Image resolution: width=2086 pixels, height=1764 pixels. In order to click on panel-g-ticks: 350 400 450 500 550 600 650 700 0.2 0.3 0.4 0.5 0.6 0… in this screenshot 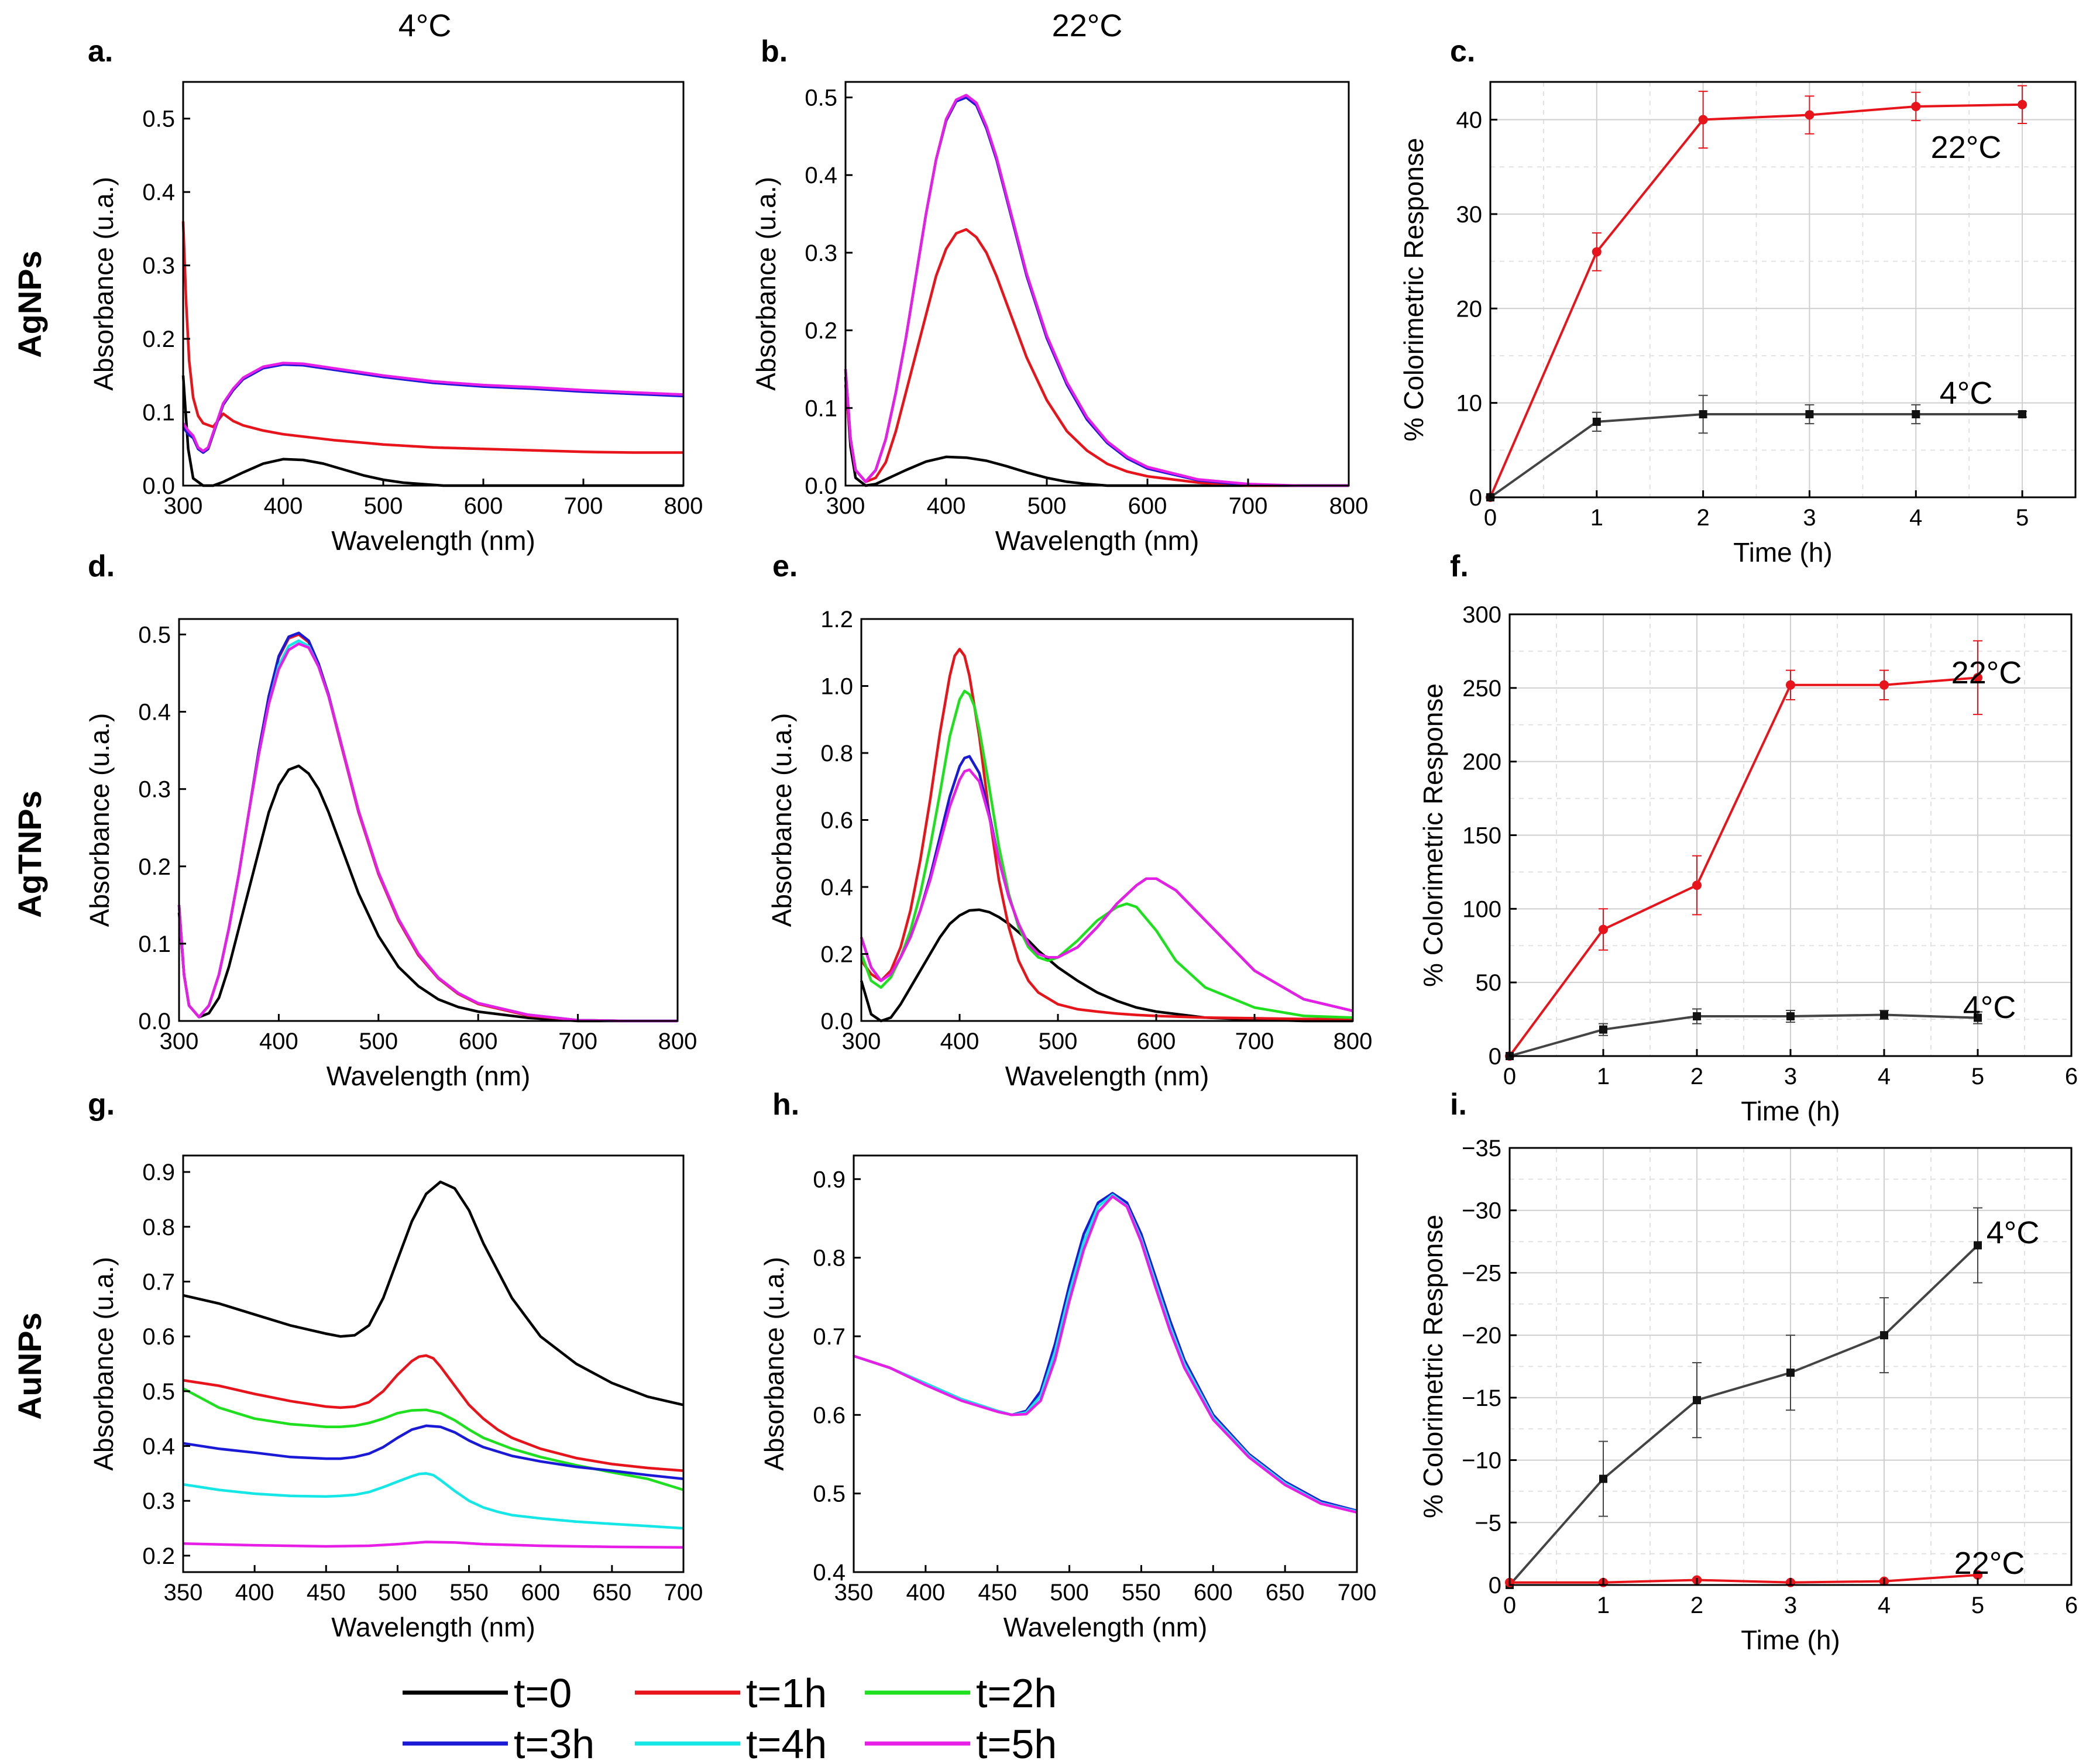, I will do `click(422, 1382)`.